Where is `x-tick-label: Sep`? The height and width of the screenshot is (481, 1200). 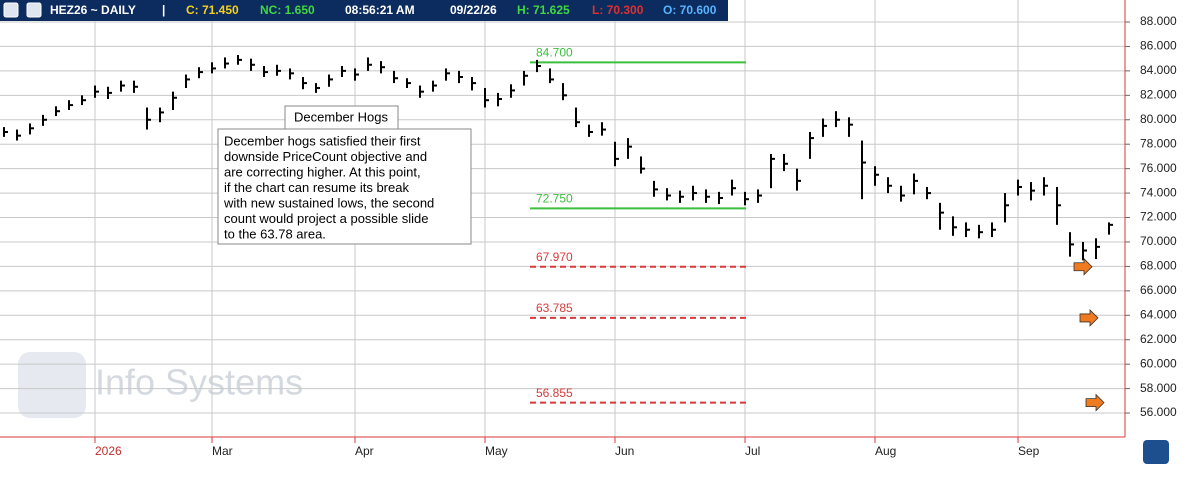 x-tick-label: Sep is located at coordinates (1029, 451).